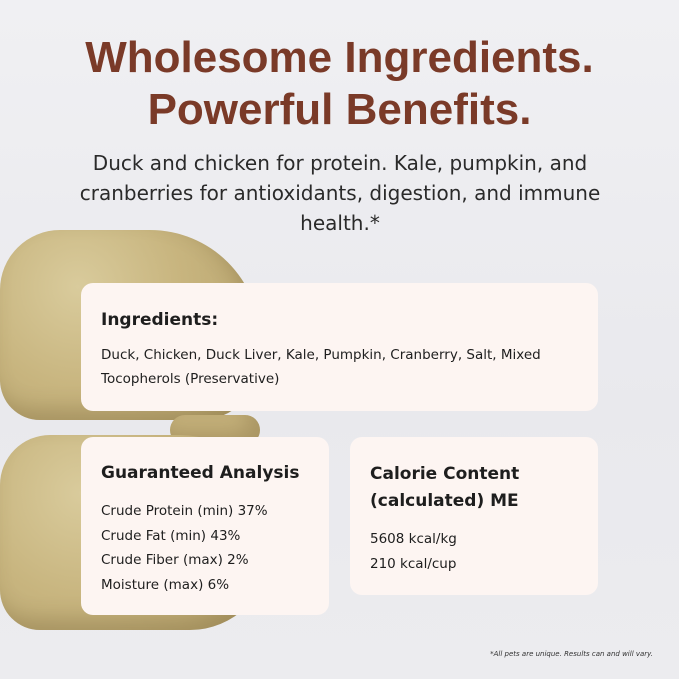 This screenshot has width=679, height=679. Describe the element at coordinates (413, 539) in the screenshot. I see `calorie-item: 5608 kcal/kg` at that location.